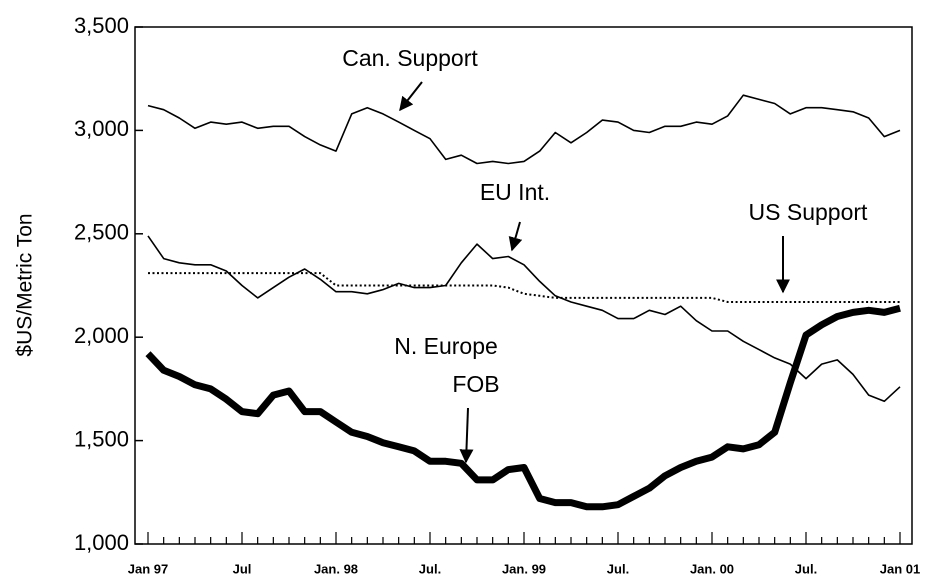 This screenshot has width=932, height=586. Describe the element at coordinates (101, 232) in the screenshot. I see `y-tick-label: 2,500` at that location.